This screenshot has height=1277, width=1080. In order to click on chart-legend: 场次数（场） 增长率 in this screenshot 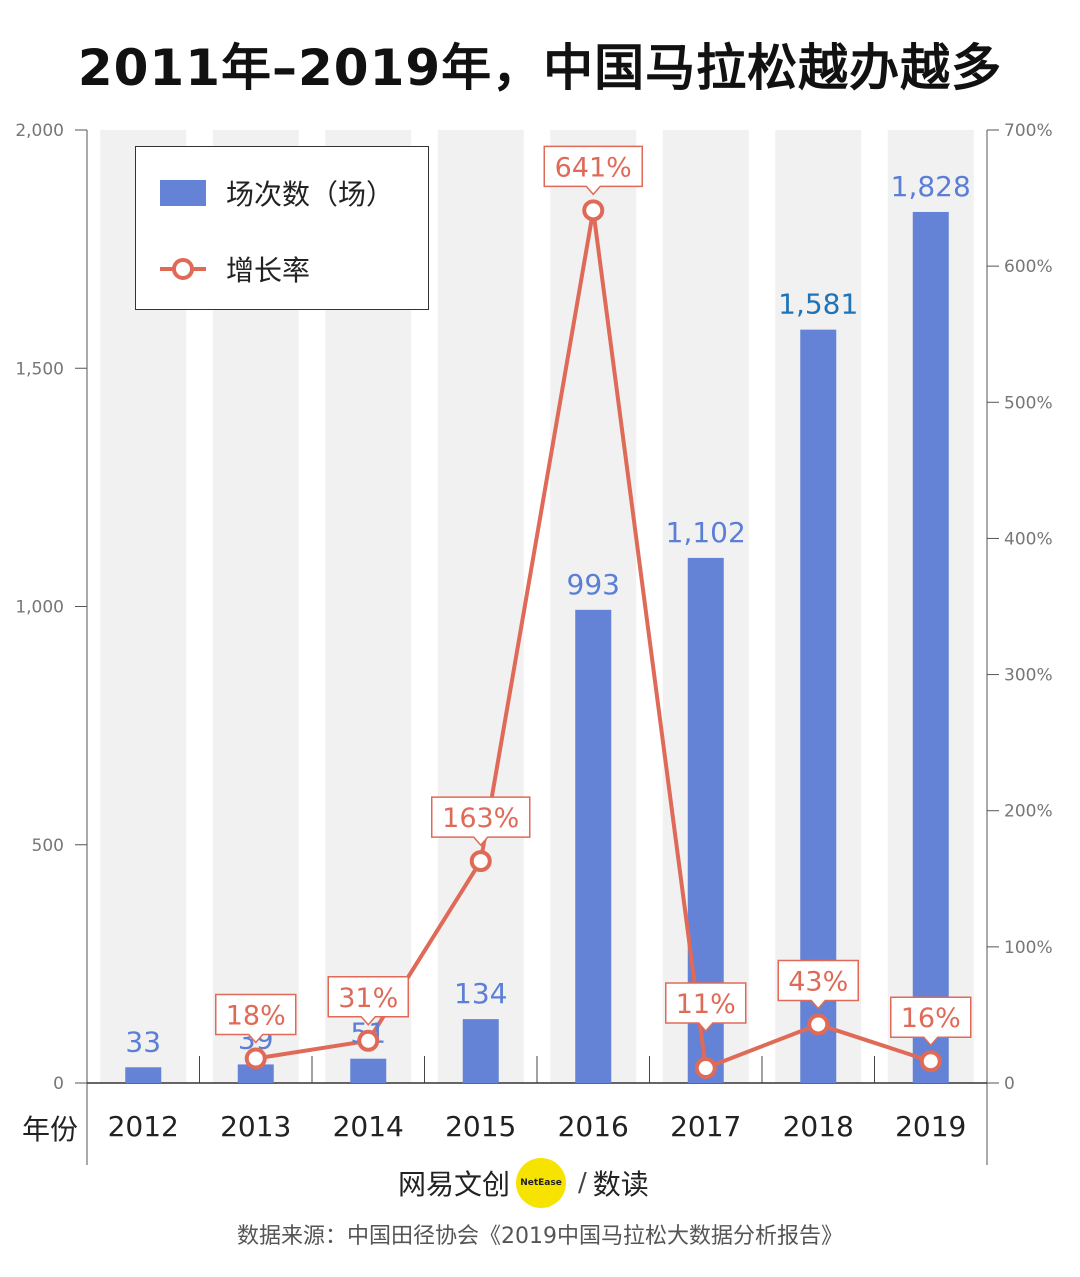, I will do `click(282, 228)`.